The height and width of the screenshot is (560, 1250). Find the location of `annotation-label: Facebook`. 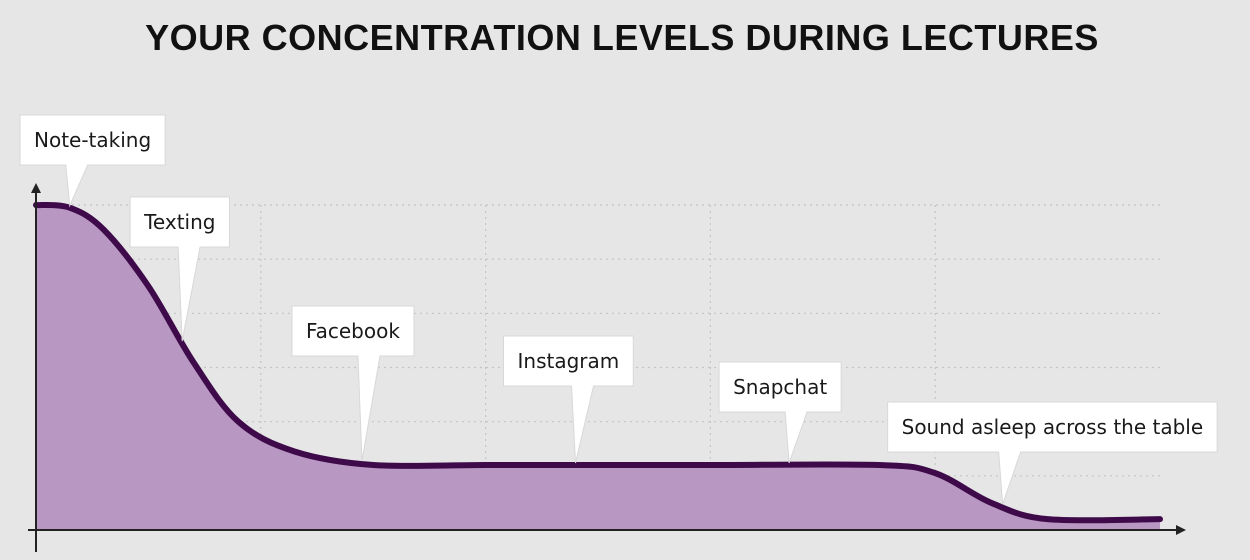

annotation-label: Facebook is located at coordinates (353, 331).